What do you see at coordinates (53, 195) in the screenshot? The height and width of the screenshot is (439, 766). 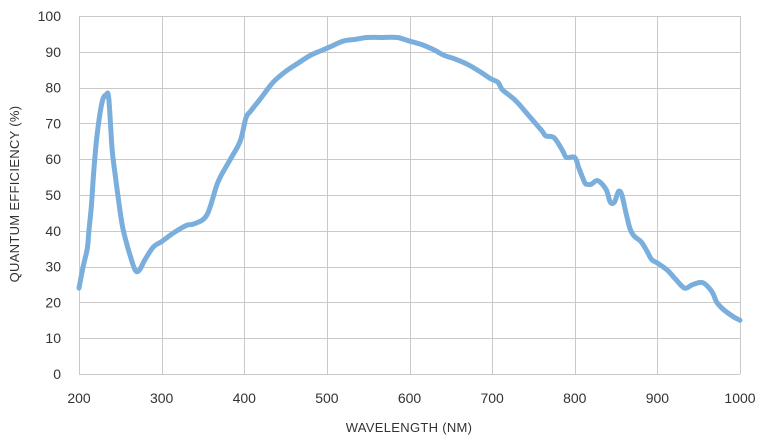 I see `y-tick-label: 50` at bounding box center [53, 195].